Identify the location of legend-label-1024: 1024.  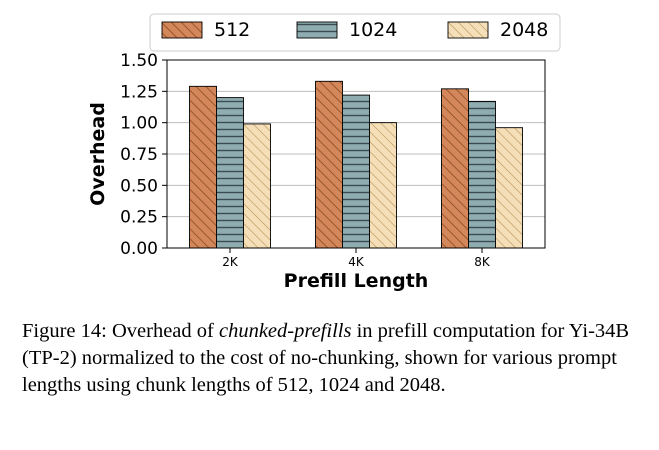
(373, 30).